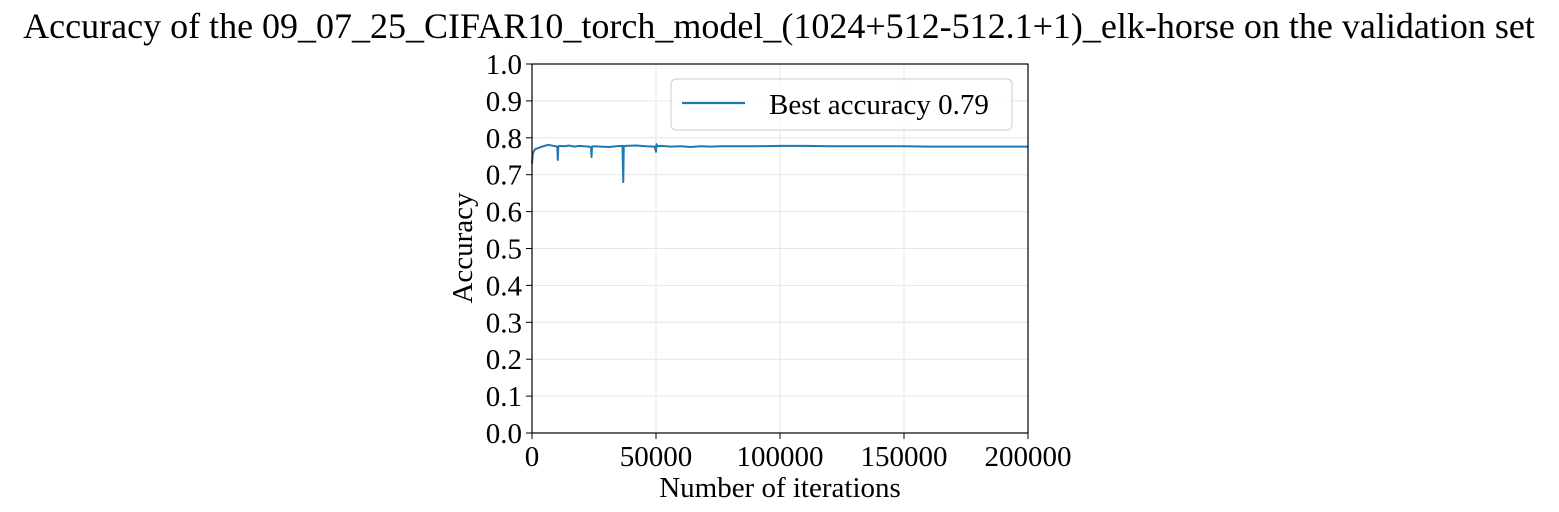  I want to click on y-tick-label: 0.7, so click(504, 176).